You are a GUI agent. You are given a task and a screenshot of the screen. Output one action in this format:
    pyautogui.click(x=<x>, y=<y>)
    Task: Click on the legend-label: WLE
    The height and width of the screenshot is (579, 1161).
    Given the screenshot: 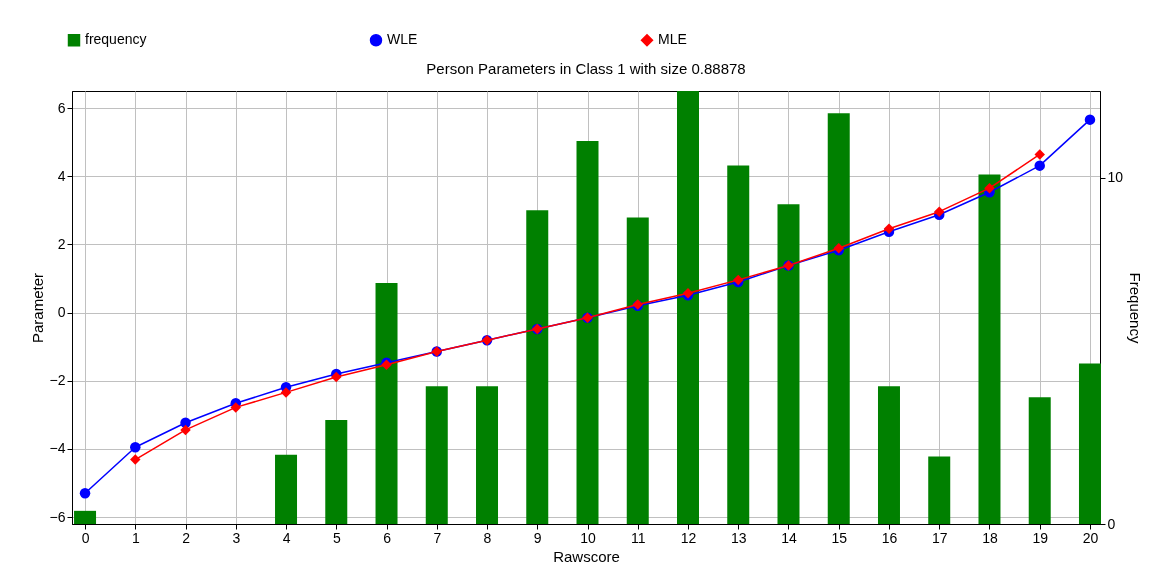 What is the action you would take?
    pyautogui.click(x=402, y=39)
    